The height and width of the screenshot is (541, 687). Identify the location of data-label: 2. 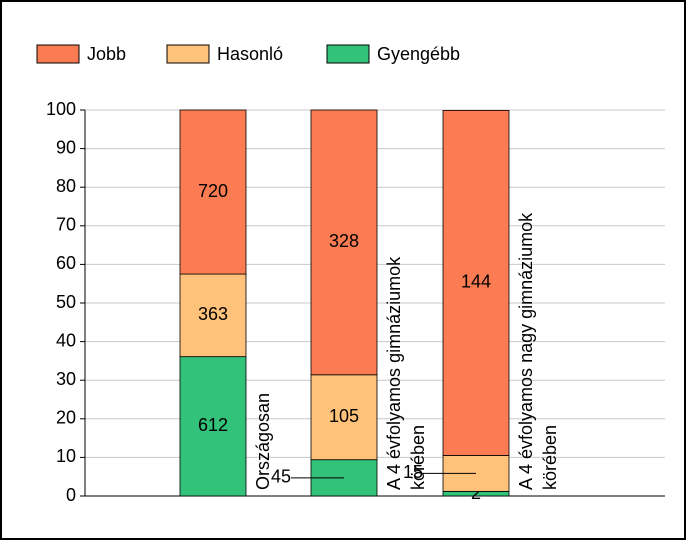
(476, 493).